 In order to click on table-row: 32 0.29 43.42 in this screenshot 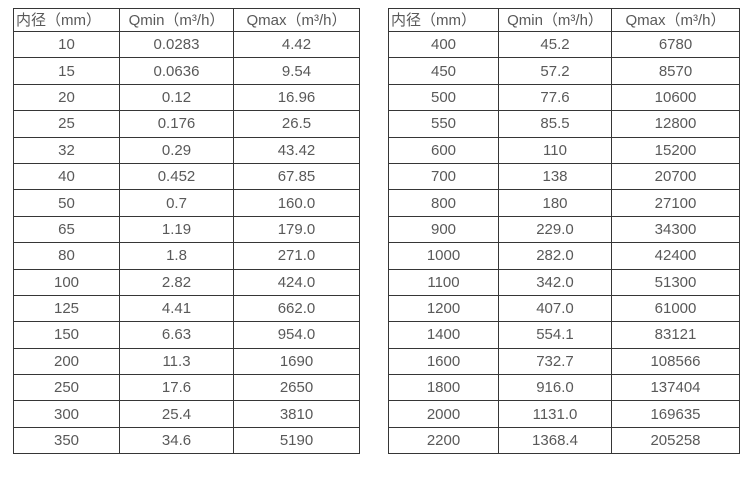, I will do `click(186, 150)`.